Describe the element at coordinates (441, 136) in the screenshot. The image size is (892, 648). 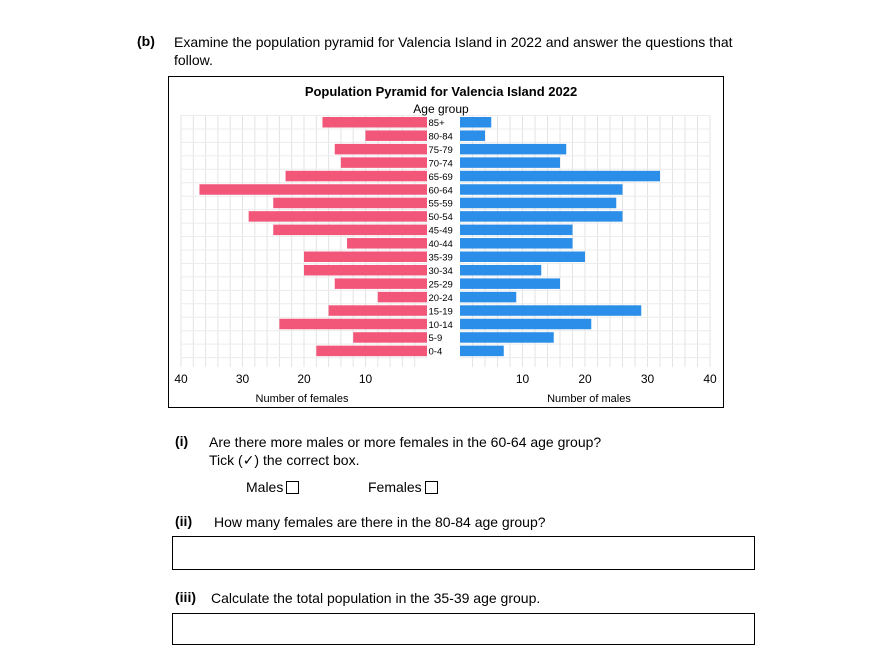
I see `age-group-label: 80-84` at that location.